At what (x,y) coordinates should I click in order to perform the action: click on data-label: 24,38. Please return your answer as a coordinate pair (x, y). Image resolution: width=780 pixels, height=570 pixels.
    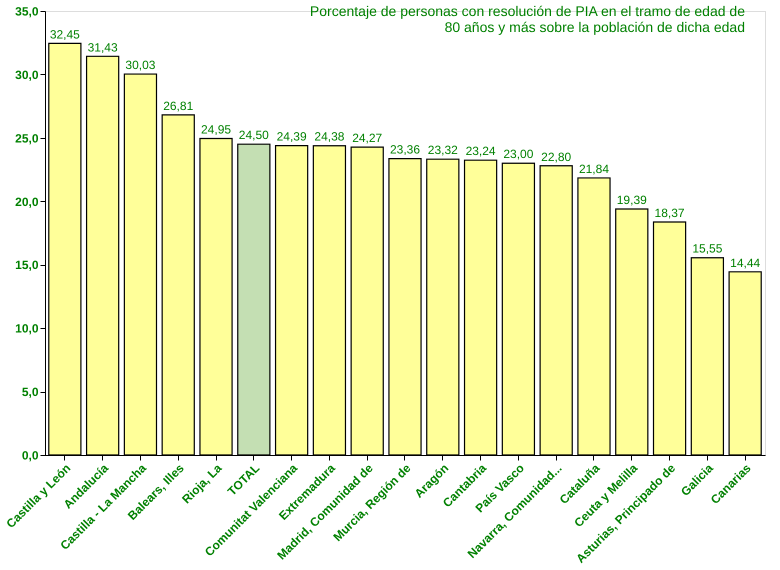
    Looking at the image, I should click on (329, 137).